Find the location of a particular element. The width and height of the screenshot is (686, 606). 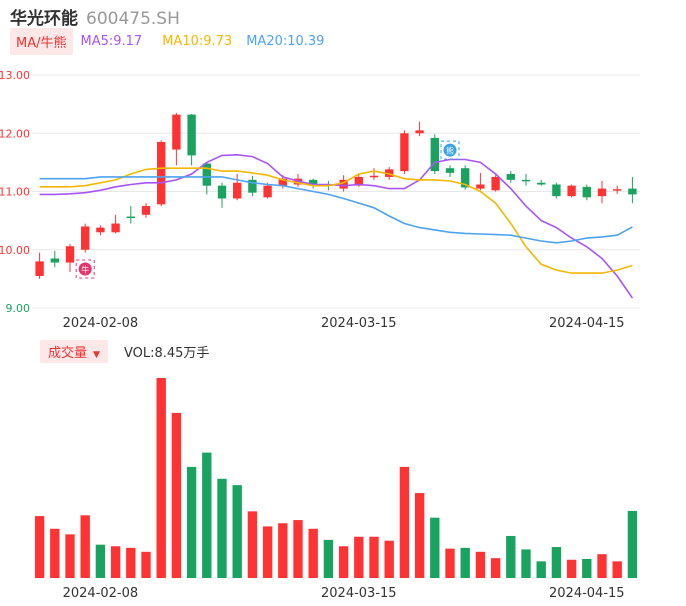

ma20-line is located at coordinates (336, 210).